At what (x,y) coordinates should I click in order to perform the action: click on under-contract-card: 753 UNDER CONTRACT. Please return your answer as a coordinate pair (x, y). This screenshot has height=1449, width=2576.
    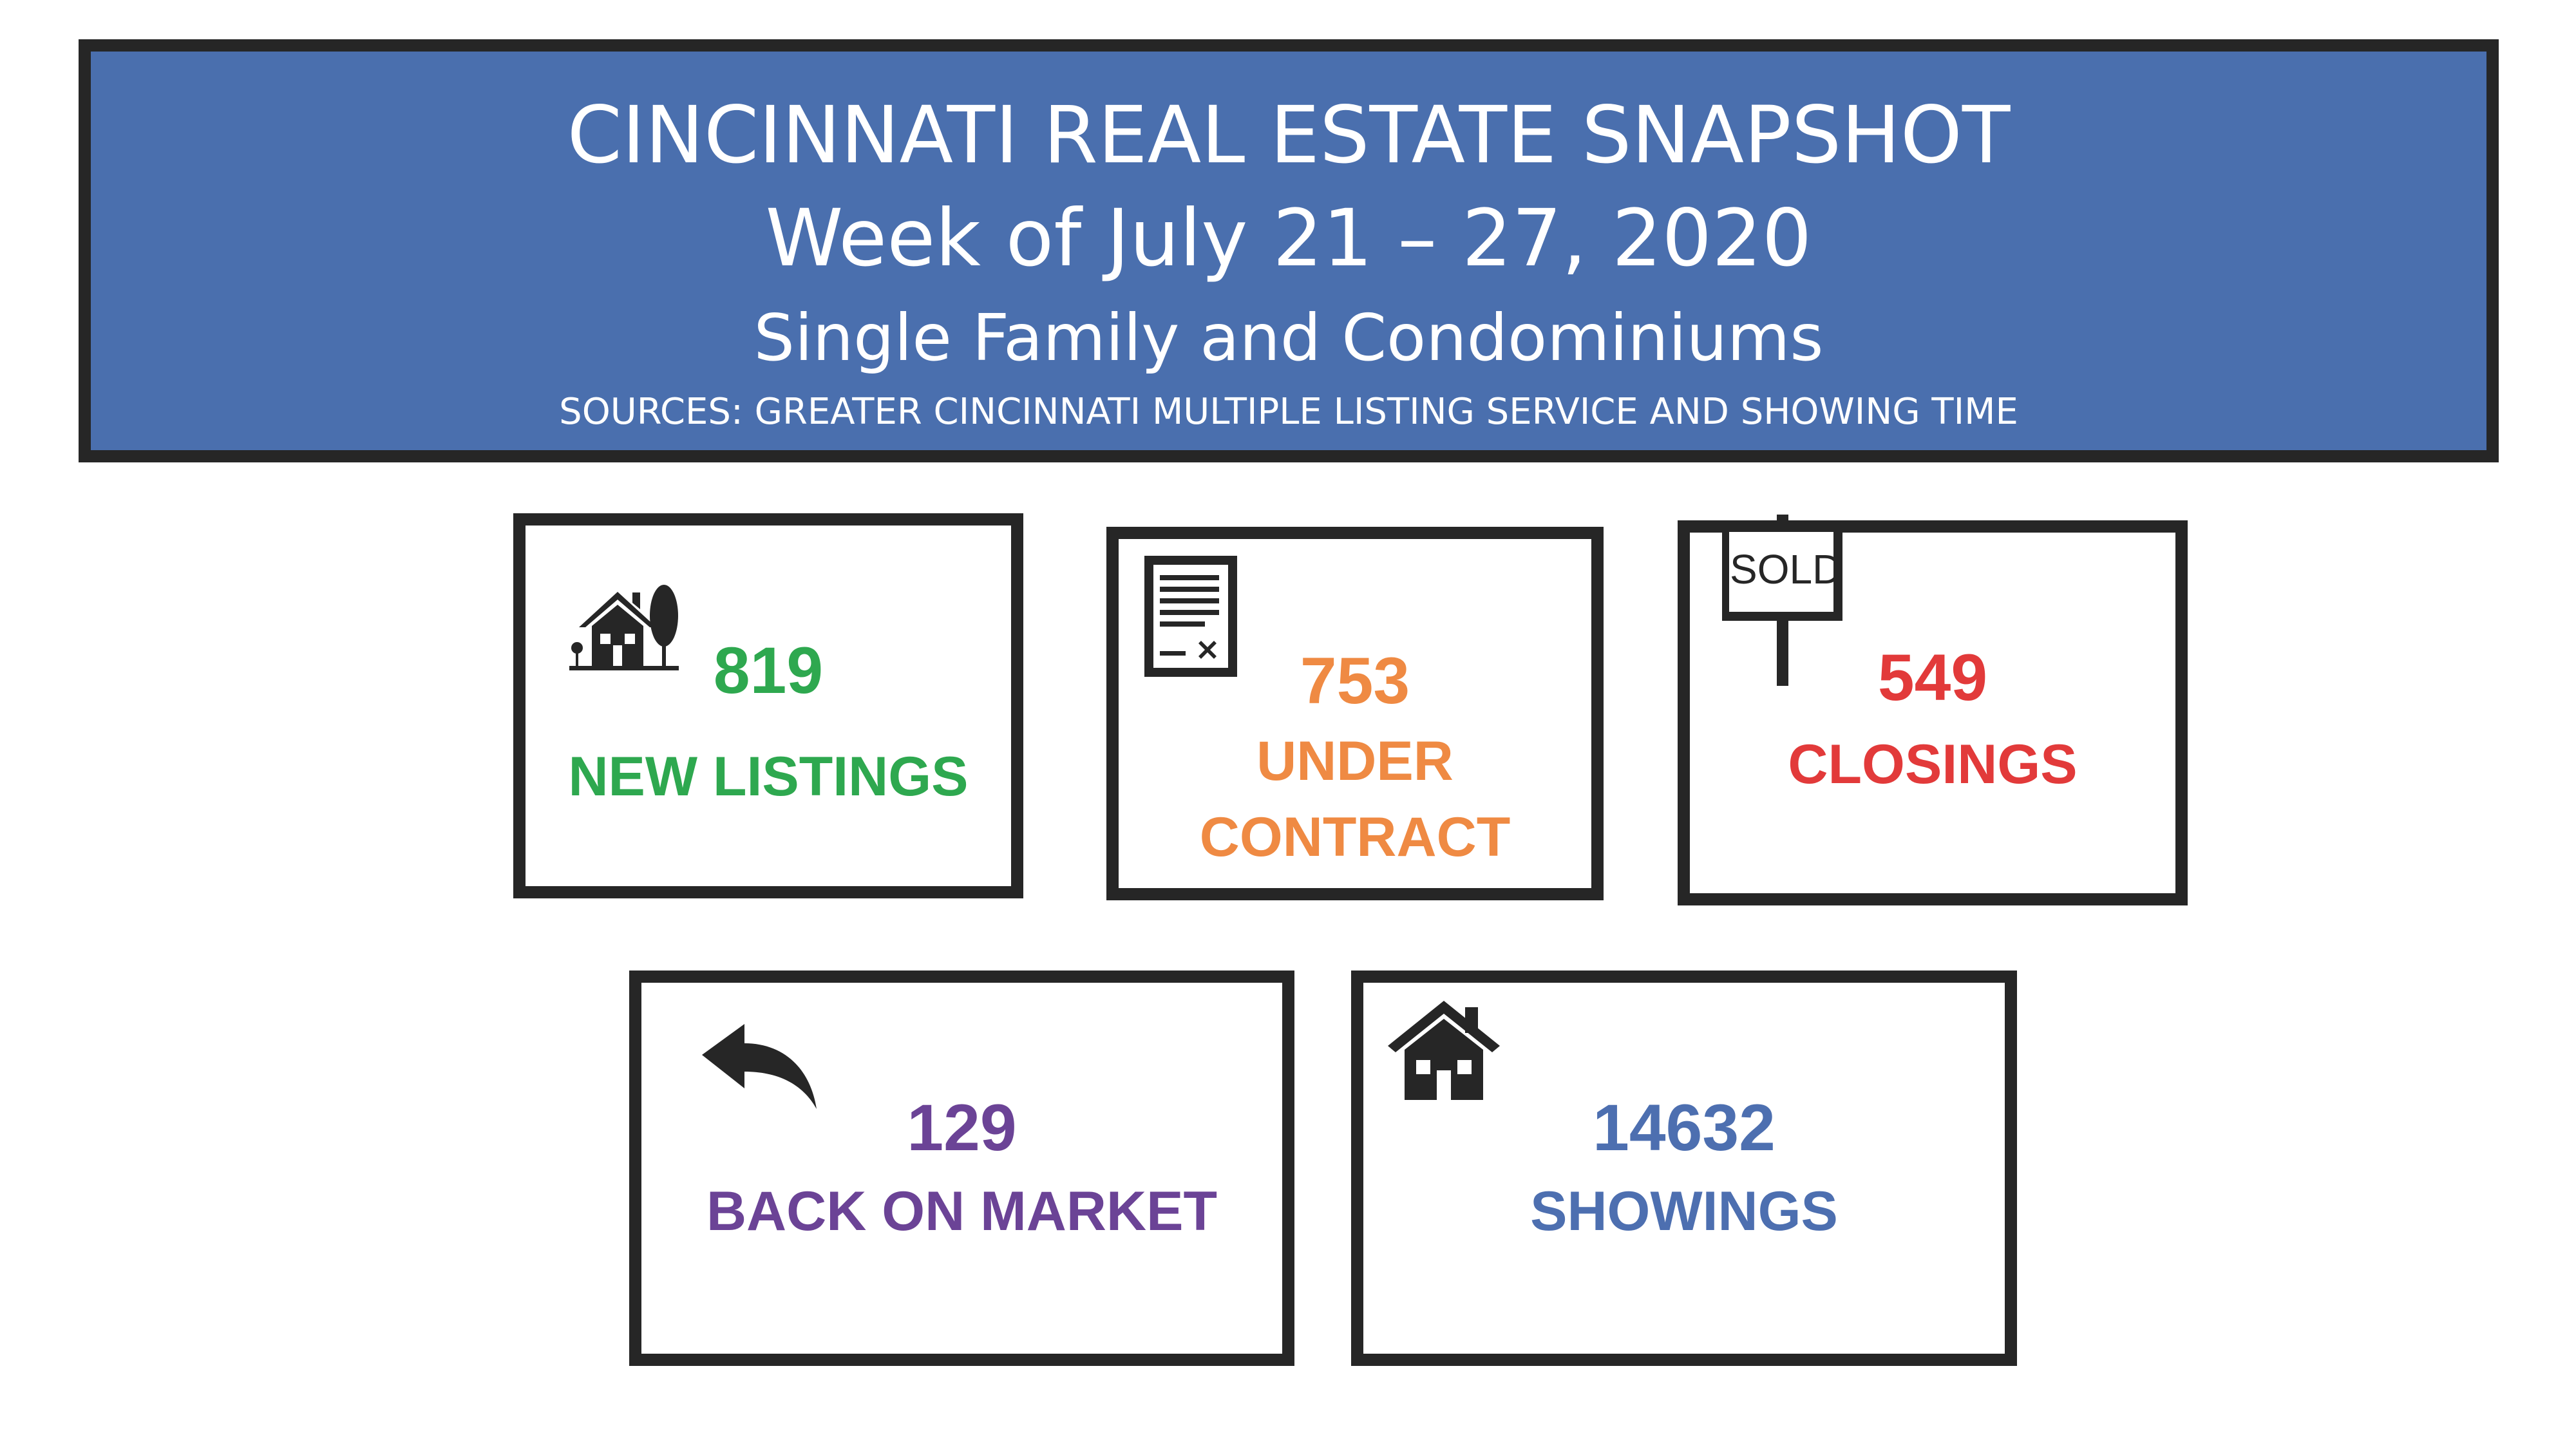
    Looking at the image, I should click on (1355, 714).